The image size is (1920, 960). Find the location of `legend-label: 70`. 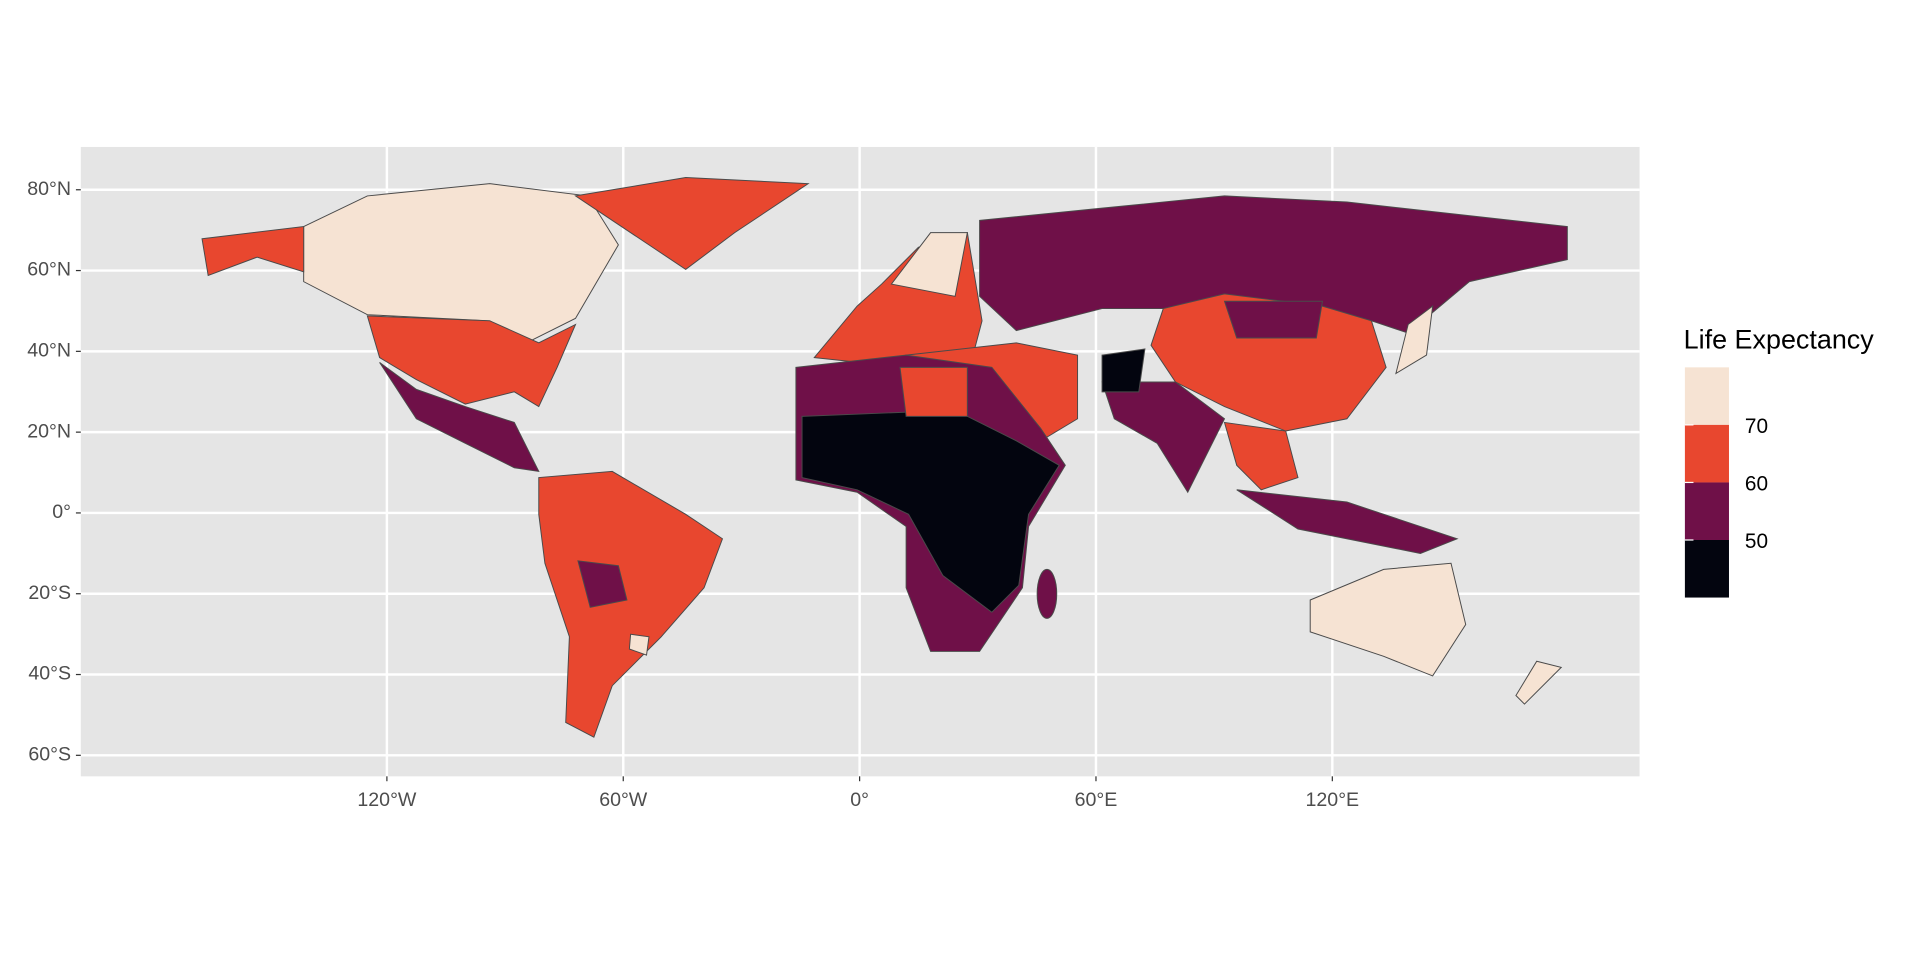

legend-label: 70 is located at coordinates (1756, 426).